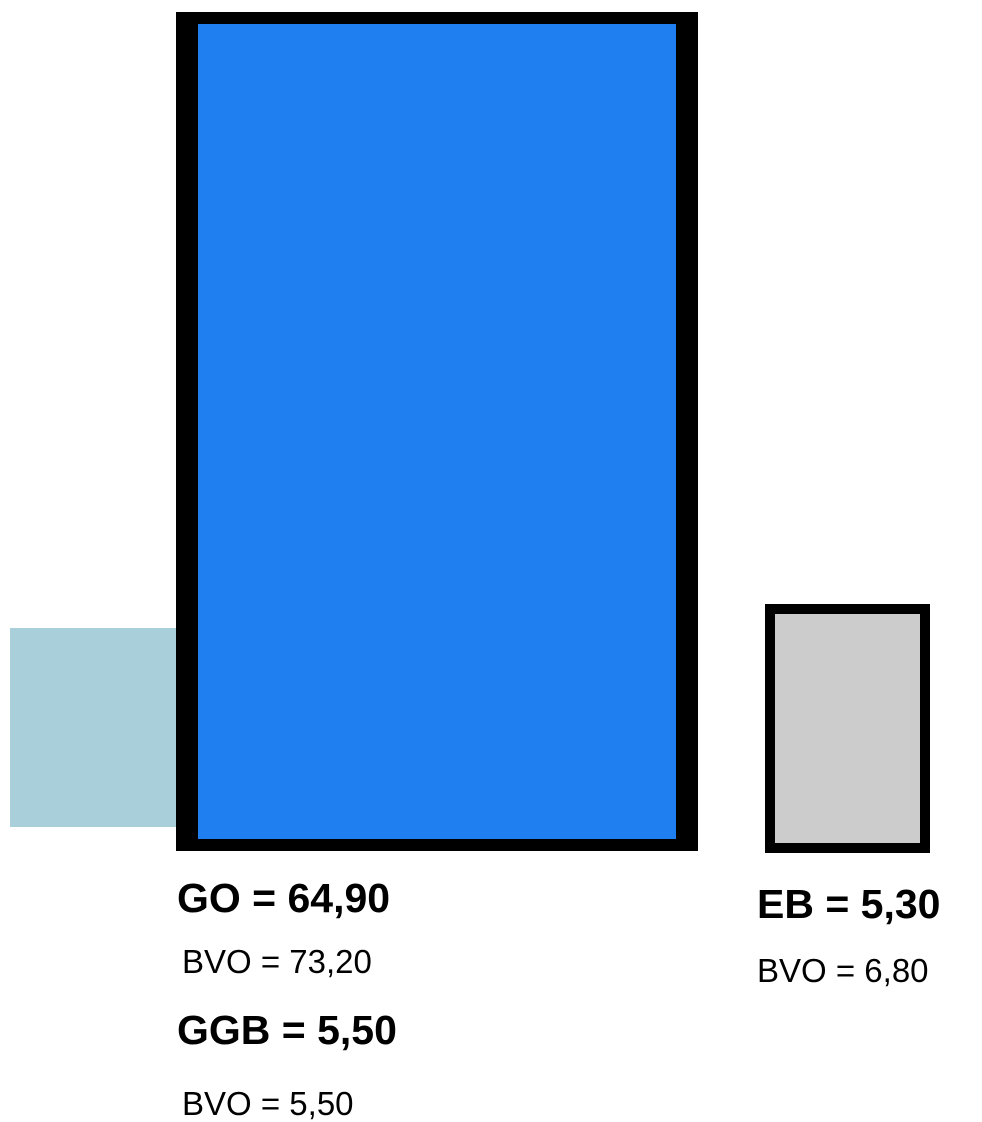 This screenshot has width=982, height=1122. I want to click on ggb-area-block, so click(95, 727).